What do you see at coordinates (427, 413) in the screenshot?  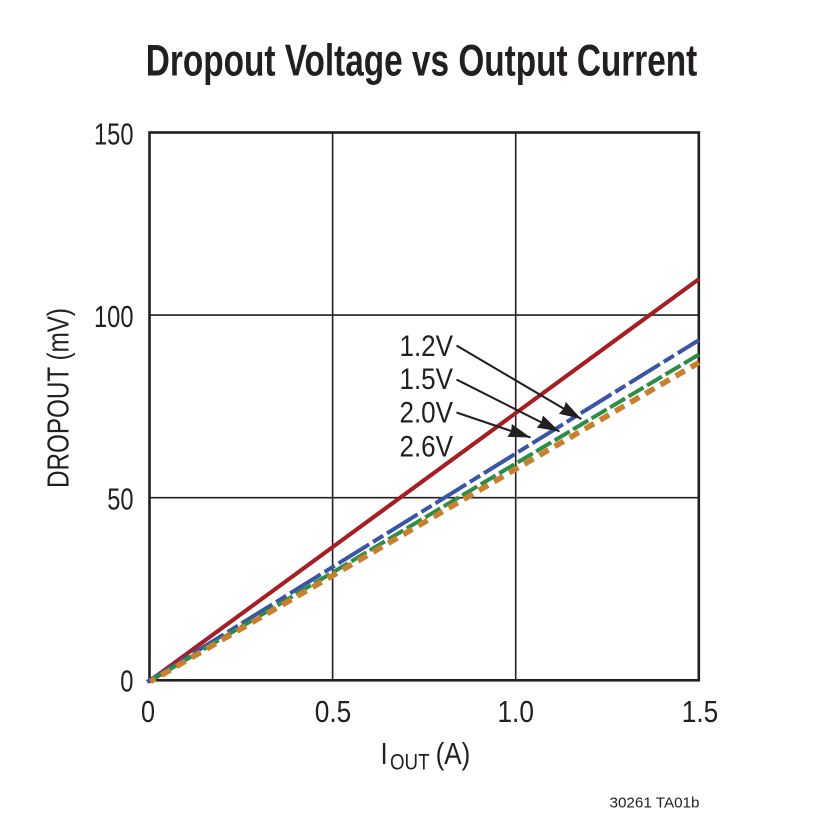 I see `svg-text: 2.0V` at bounding box center [427, 413].